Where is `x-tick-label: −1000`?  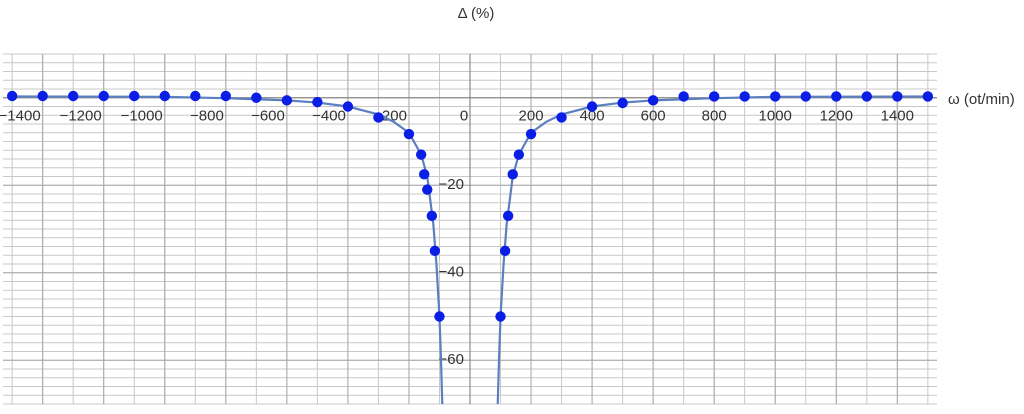 x-tick-label: −1000 is located at coordinates (142, 116).